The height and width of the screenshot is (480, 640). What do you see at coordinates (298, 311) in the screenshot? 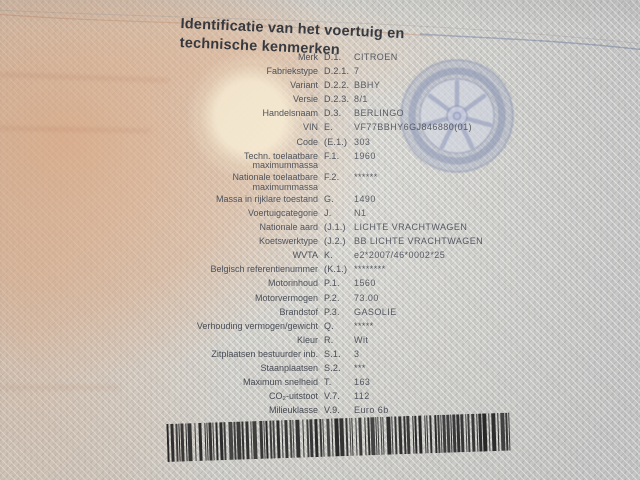
I see `spec-label: Brandstof` at bounding box center [298, 311].